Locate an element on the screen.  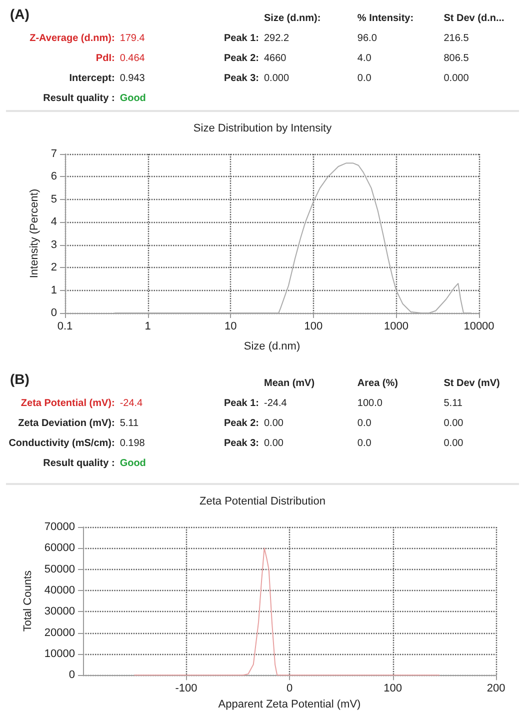
text: Intercept: is located at coordinates (92, 79).